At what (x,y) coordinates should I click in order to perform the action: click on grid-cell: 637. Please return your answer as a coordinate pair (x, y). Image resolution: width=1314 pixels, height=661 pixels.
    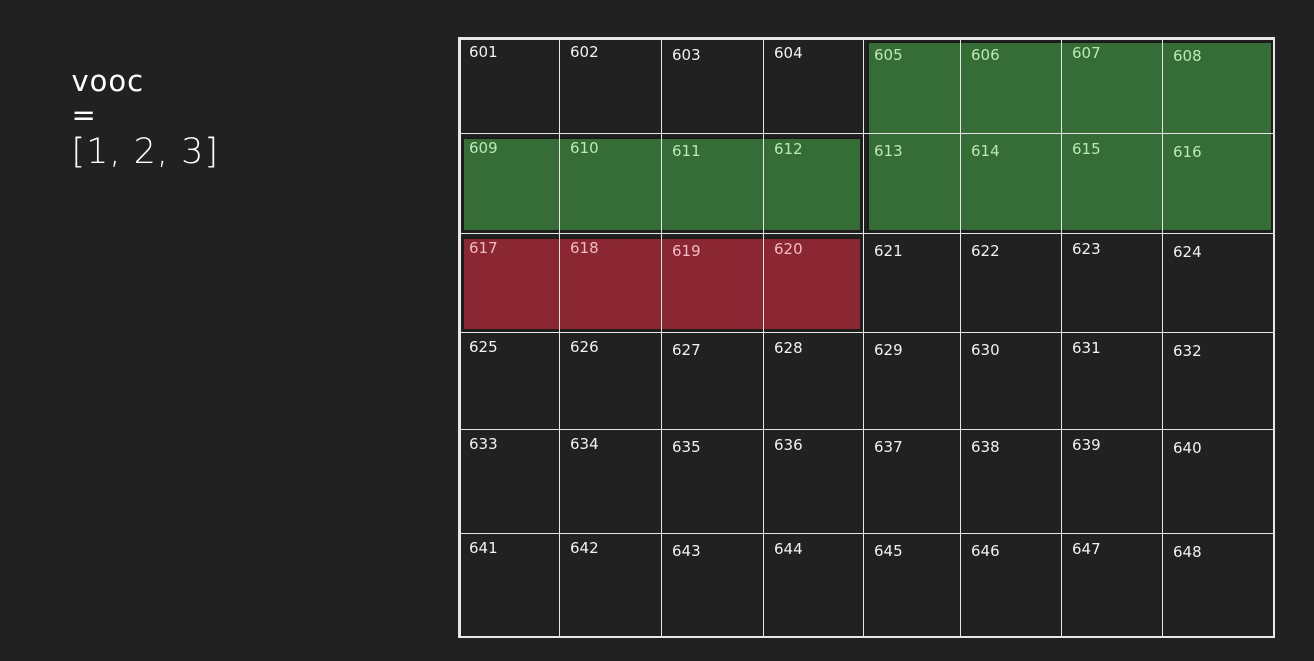
    Looking at the image, I should click on (912, 481).